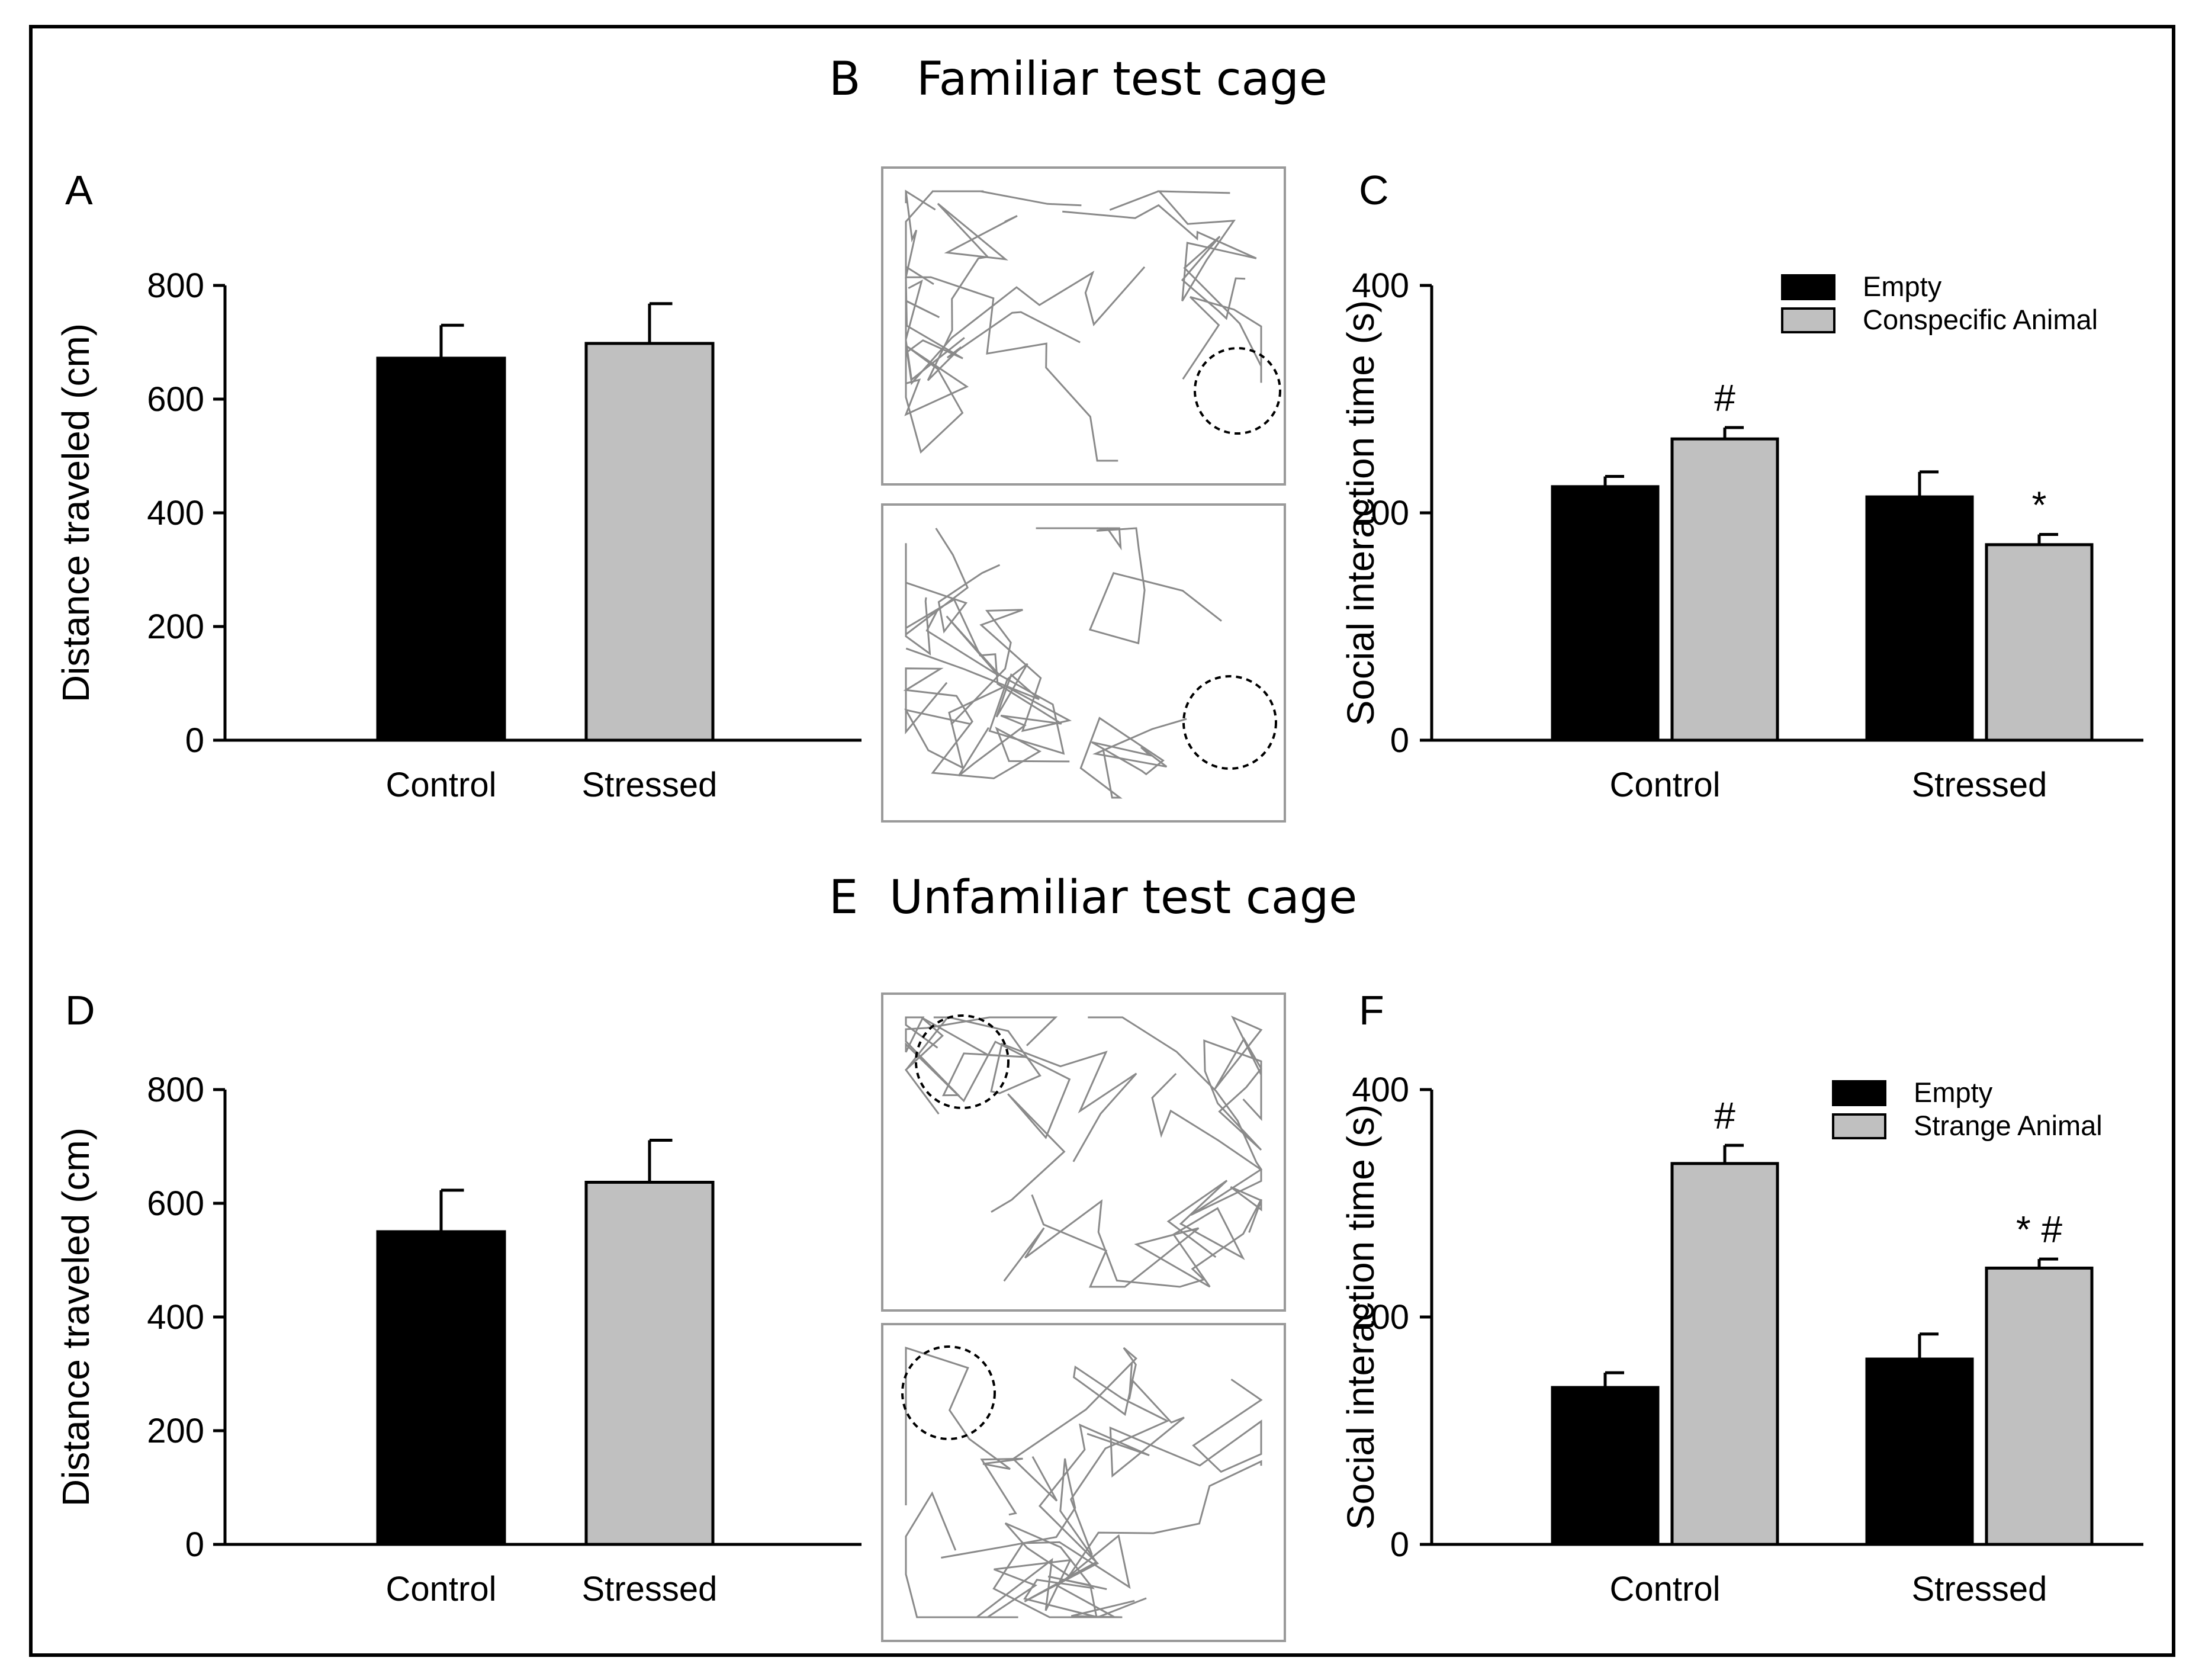  Describe the element at coordinates (79, 190) in the screenshot. I see `panel-a-letter: A` at that location.